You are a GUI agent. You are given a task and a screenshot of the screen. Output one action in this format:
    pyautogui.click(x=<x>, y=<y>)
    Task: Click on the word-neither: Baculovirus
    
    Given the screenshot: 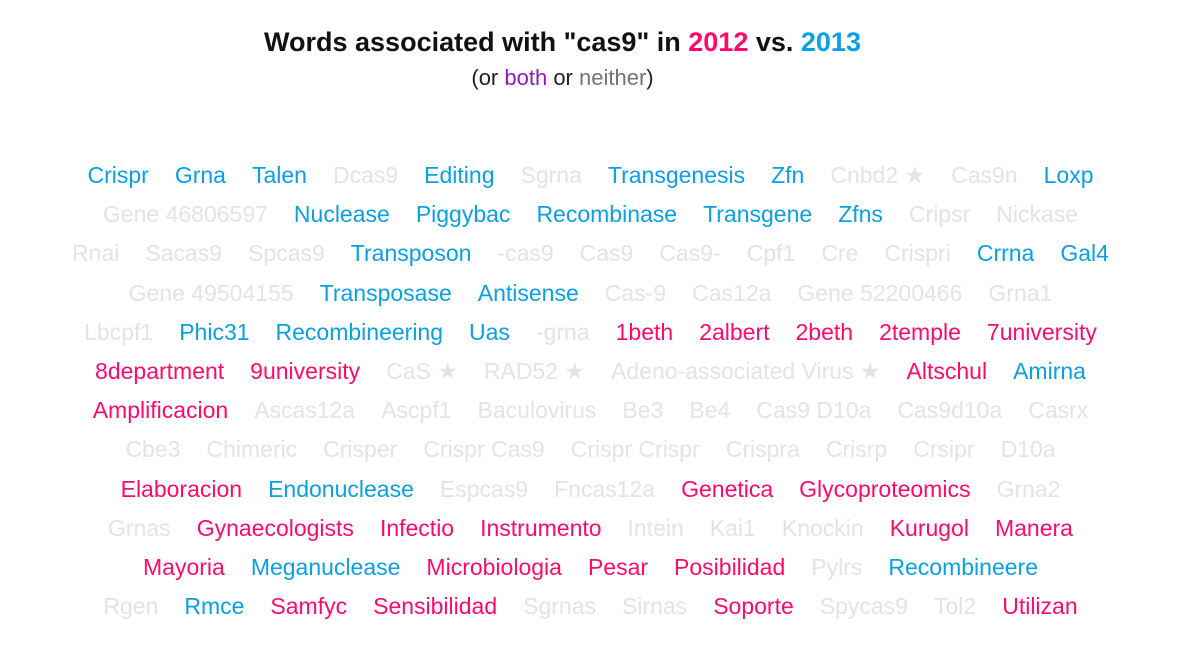 What is the action you would take?
    pyautogui.click(x=537, y=410)
    